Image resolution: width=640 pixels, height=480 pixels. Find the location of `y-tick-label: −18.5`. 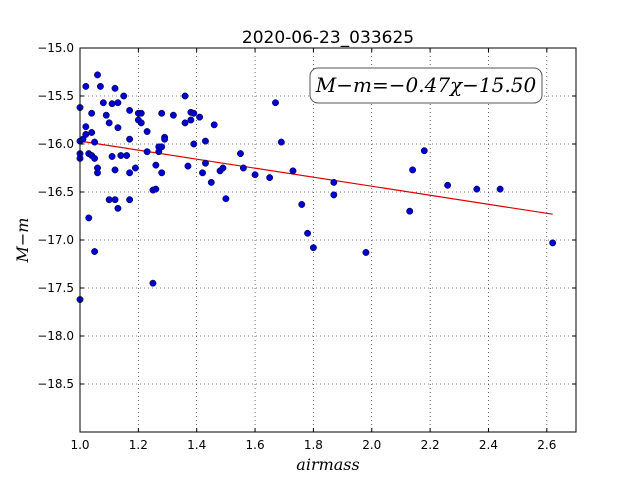

y-tick-label: −18.5 is located at coordinates (55, 384).